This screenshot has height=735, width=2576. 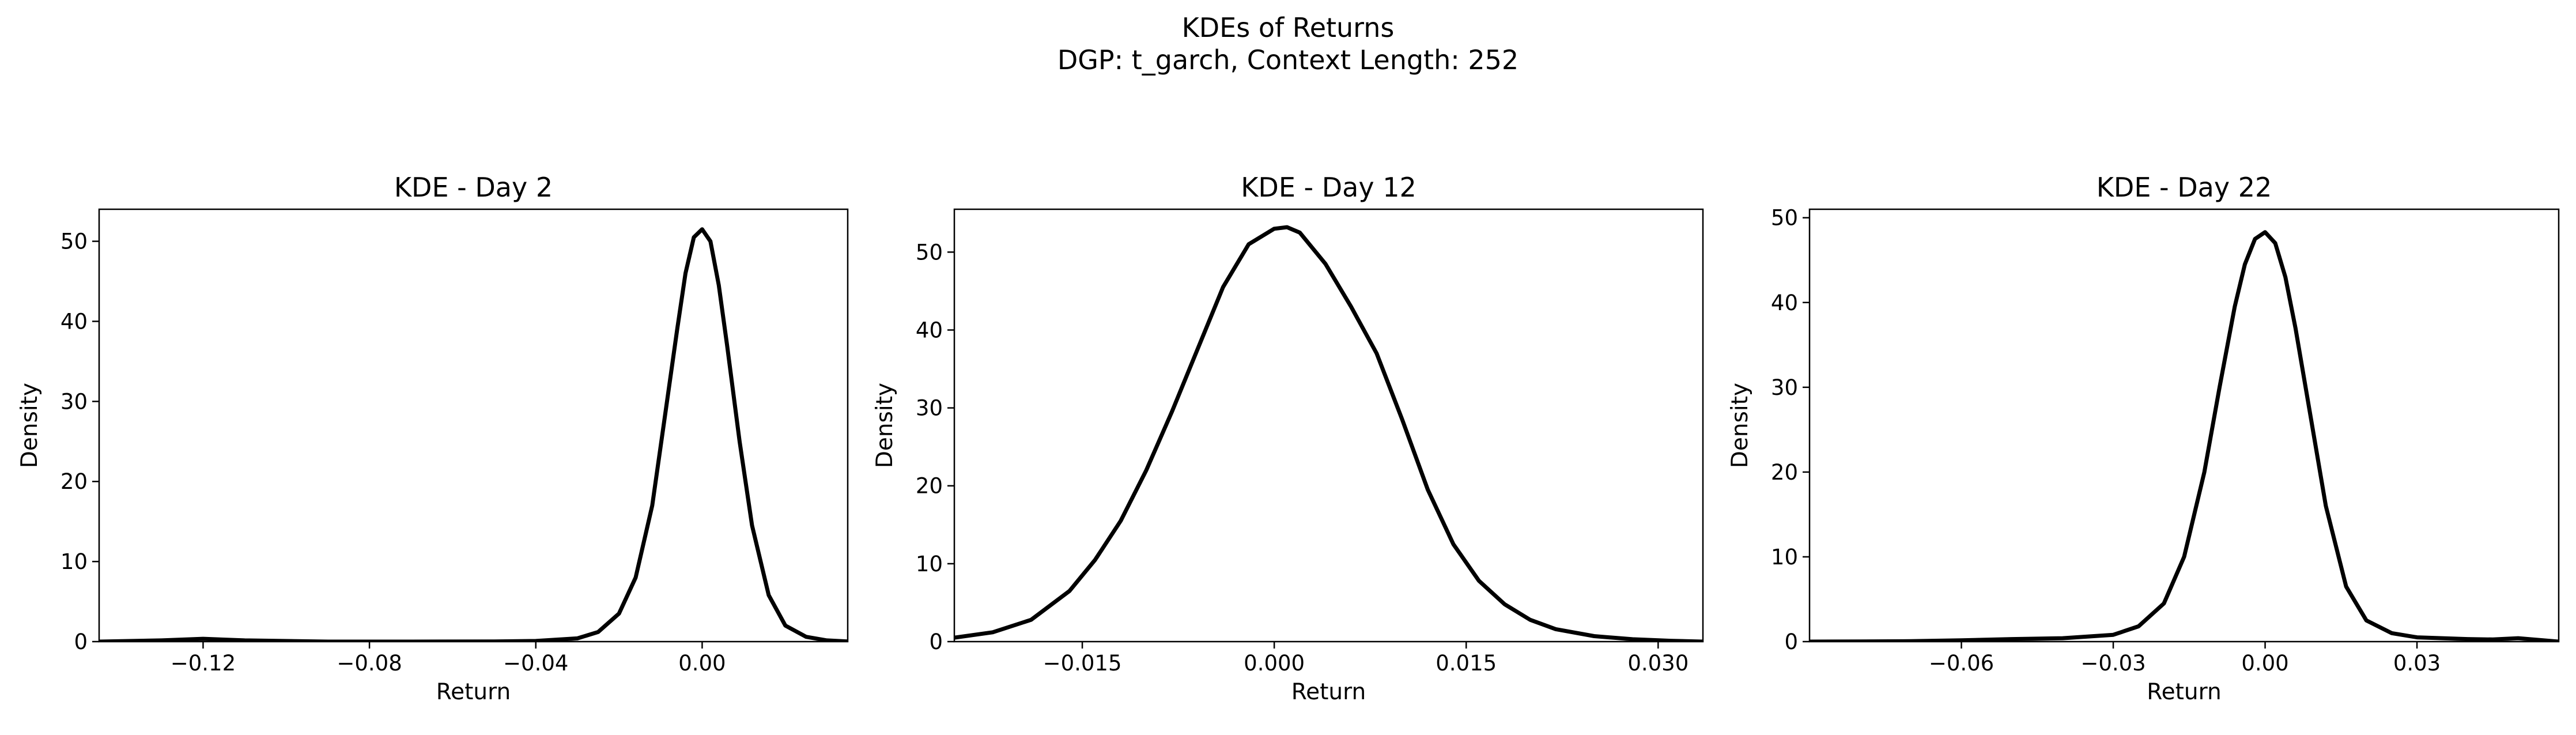 What do you see at coordinates (1082, 663) in the screenshot?
I see `x-tick-label: −0.015` at bounding box center [1082, 663].